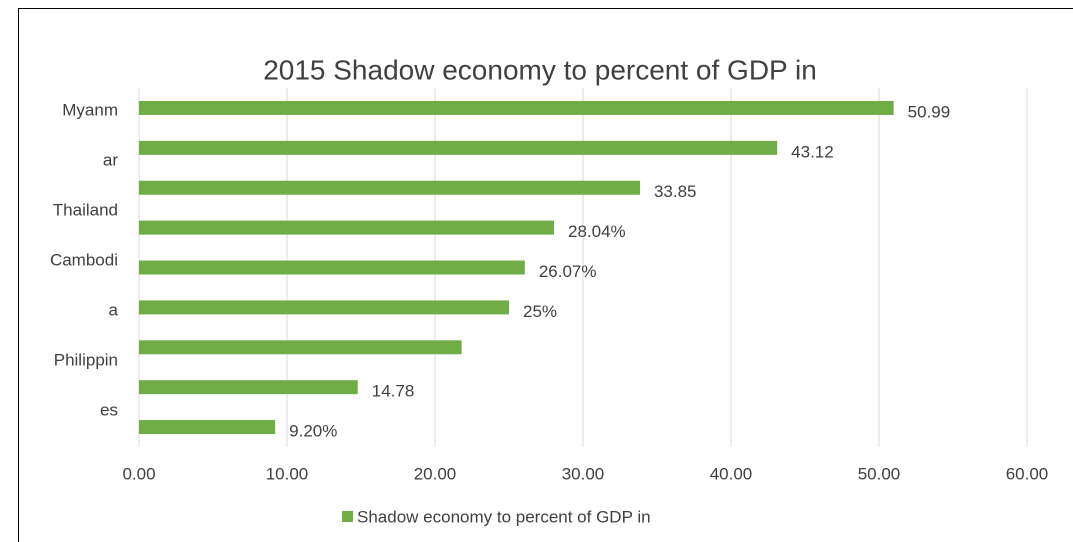  Describe the element at coordinates (568, 271) in the screenshot. I see `data-label: 26.07%` at that location.